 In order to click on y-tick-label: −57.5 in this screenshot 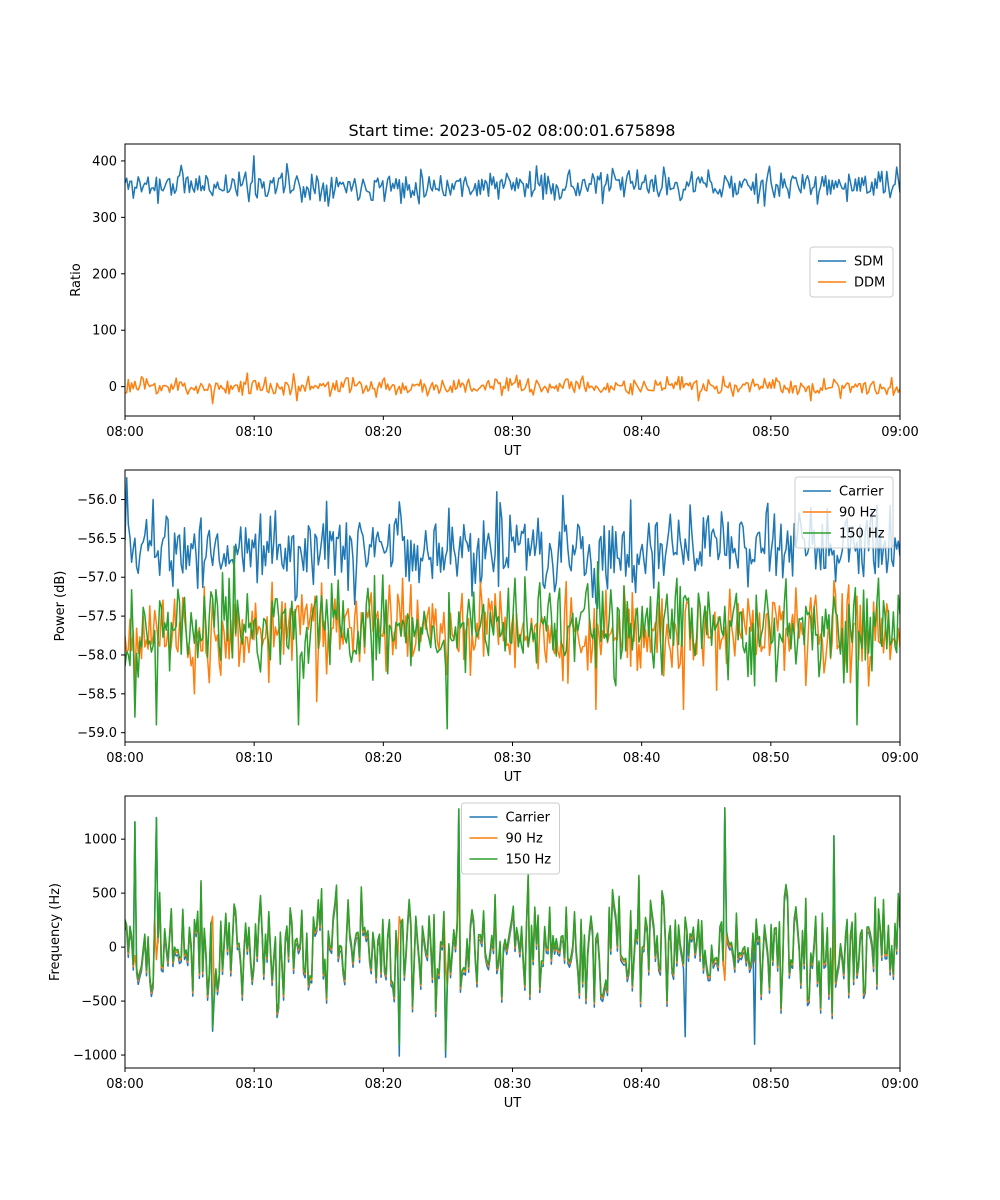, I will do `click(97, 617)`.